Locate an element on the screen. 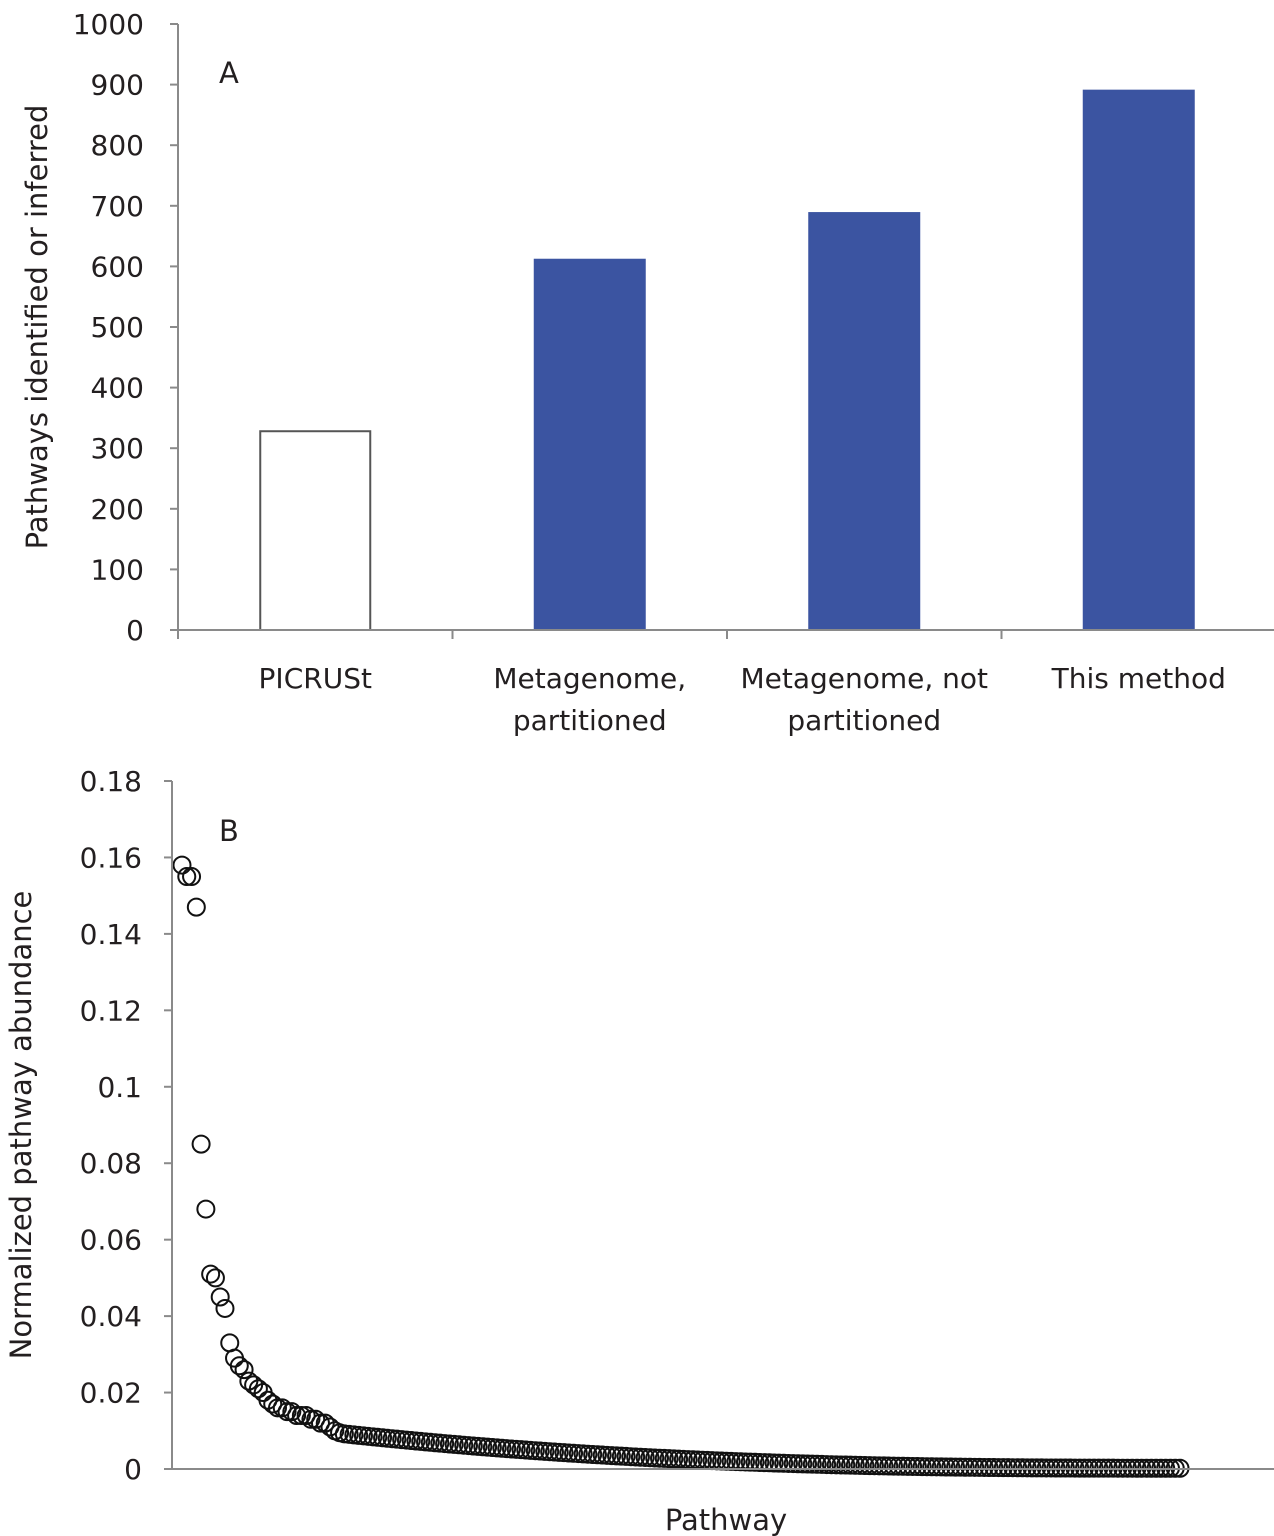 The width and height of the screenshot is (1274, 1536). panel-a-y-tick-label: 700 is located at coordinates (117, 206).